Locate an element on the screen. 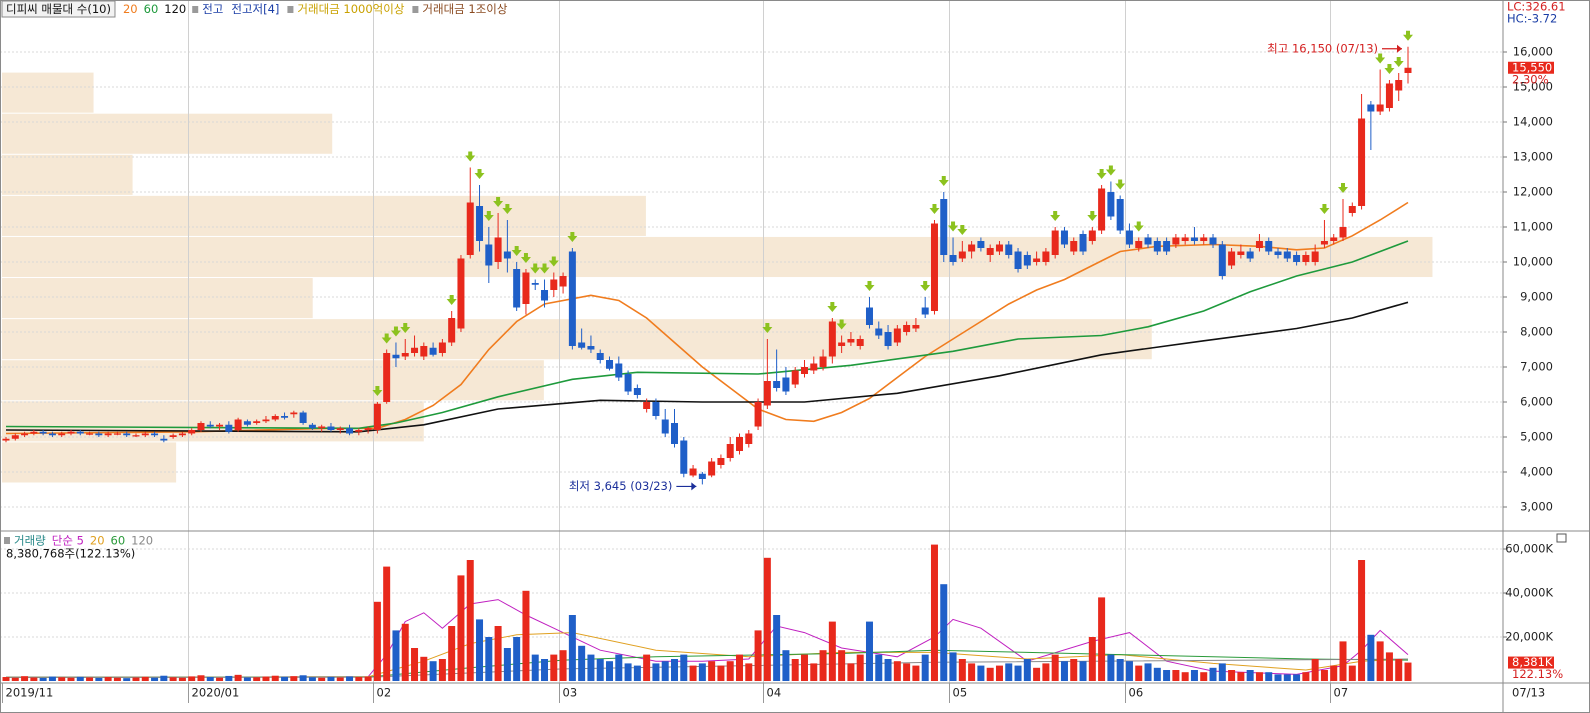 This screenshot has width=1590, height=713. y-tick-label: 11,000 is located at coordinates (1533, 227).